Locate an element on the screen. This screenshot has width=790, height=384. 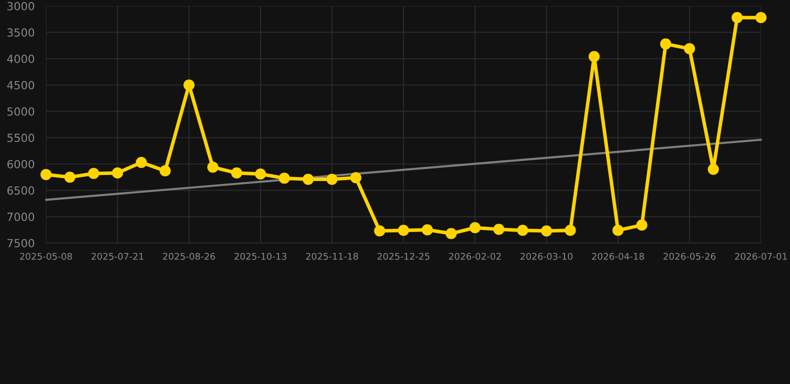
x-tick-label: 2025-05-08 is located at coordinates (46, 256).